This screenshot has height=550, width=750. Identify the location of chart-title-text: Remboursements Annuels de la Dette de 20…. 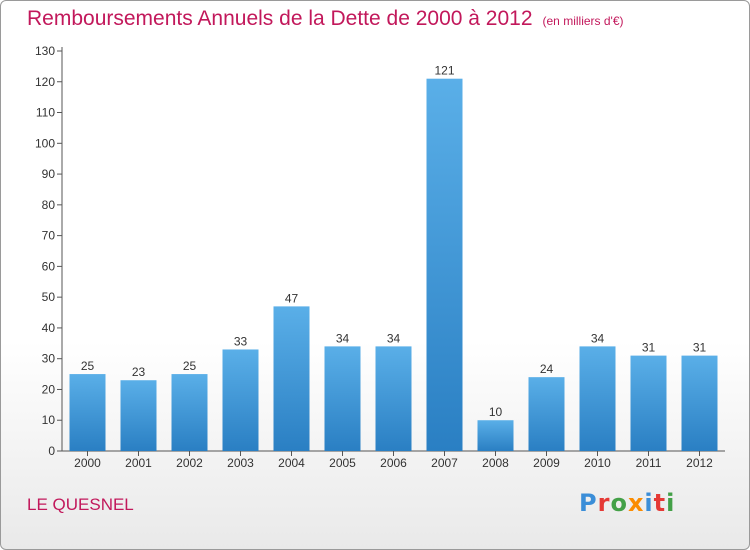
(280, 18).